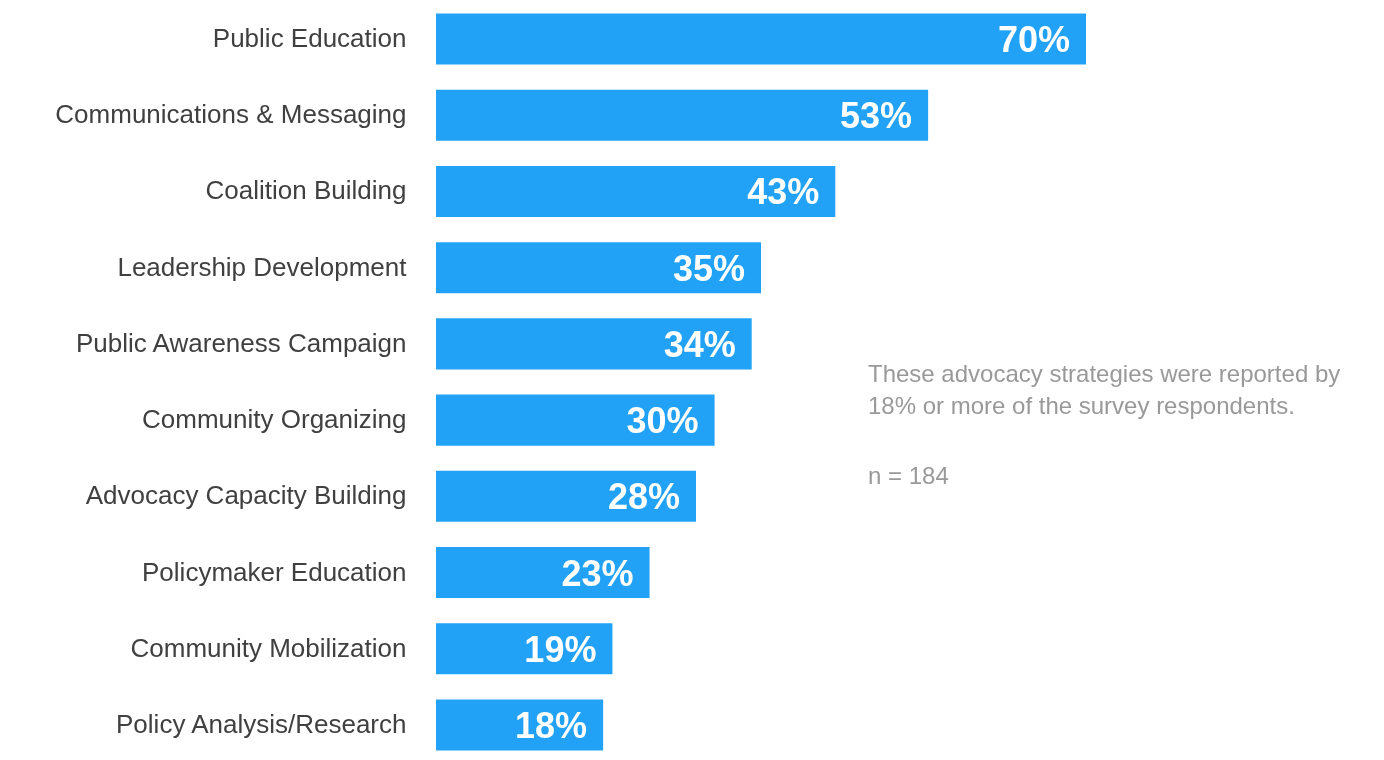 The image size is (1384, 760). I want to click on y-tick-label: Community Mobilization, so click(268, 647).